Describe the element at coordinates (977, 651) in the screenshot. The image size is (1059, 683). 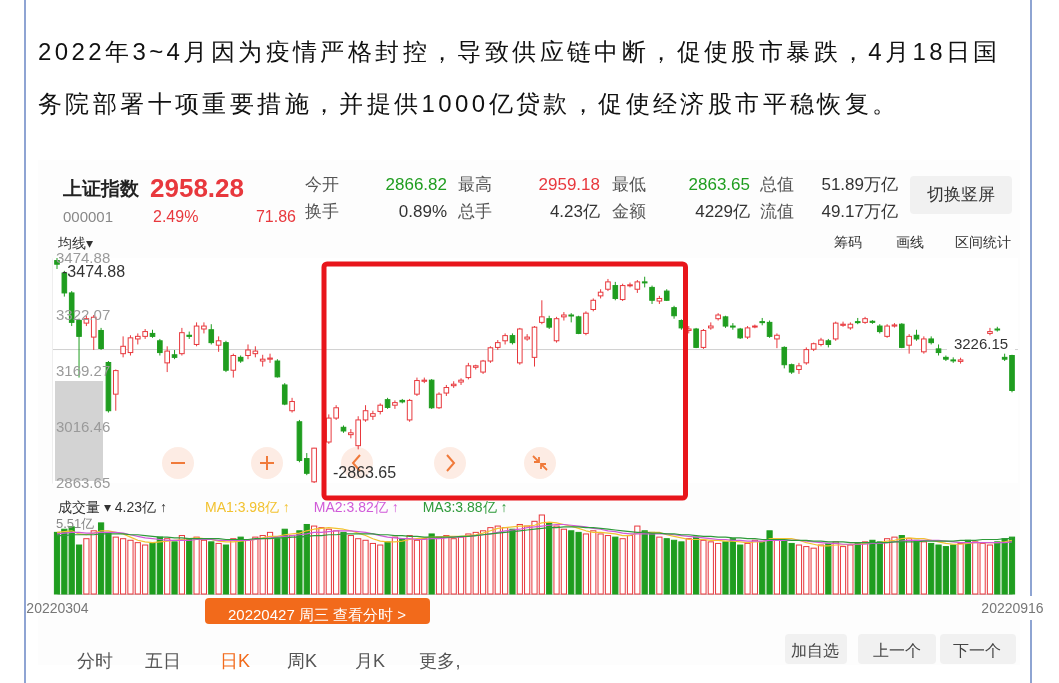
I see `text: 下一个` at that location.